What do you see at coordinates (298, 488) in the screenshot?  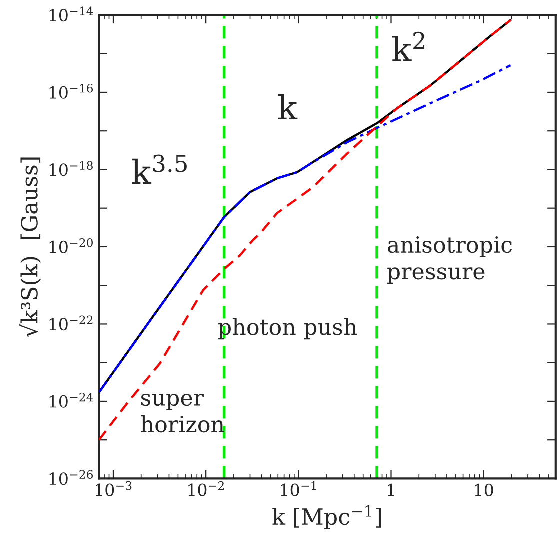 I see `x-tick-label: 10$^{−1}$` at bounding box center [298, 488].